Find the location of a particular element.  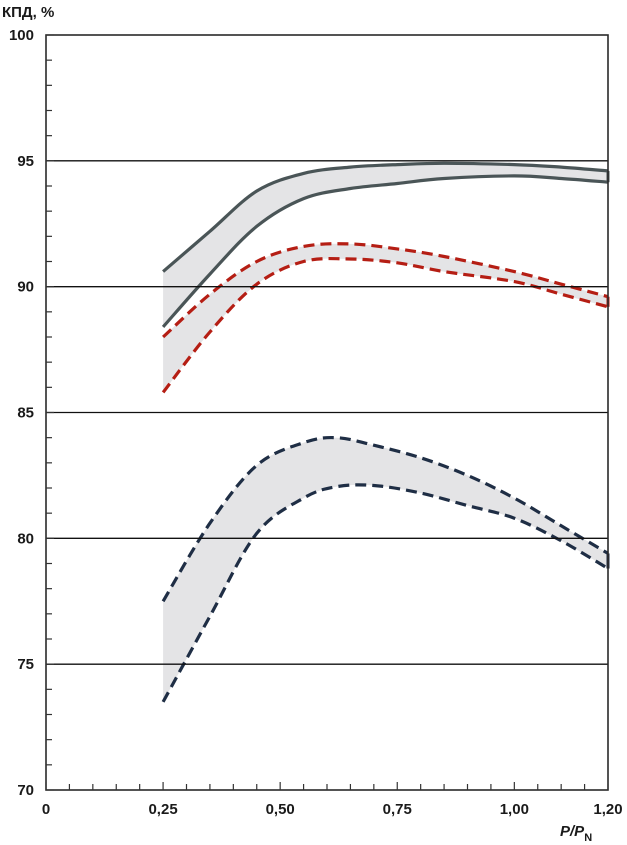

y-axis-title: КПД, % is located at coordinates (28, 12).